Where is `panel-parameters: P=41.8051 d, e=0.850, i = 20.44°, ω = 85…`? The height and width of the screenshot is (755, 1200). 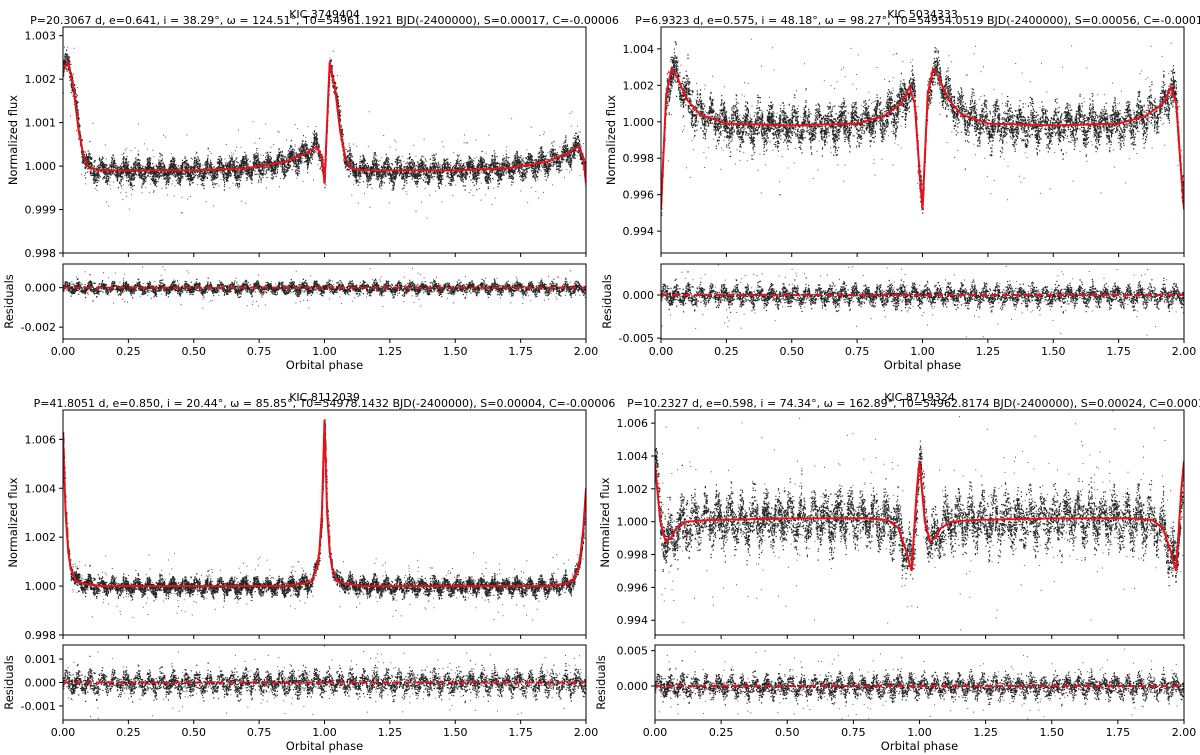
panel-parameters: P=41.8051 d, e=0.850, i = 20.44°, ω = 85… is located at coordinates (325, 403).